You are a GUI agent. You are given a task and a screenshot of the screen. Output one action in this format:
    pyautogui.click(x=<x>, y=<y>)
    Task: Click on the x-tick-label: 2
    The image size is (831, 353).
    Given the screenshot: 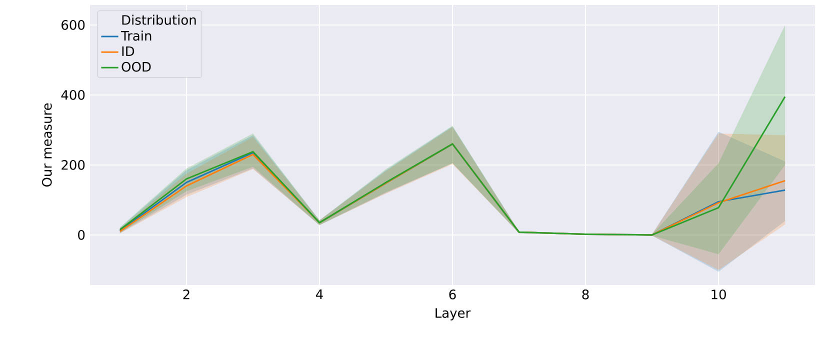 What is the action you would take?
    pyautogui.click(x=186, y=295)
    